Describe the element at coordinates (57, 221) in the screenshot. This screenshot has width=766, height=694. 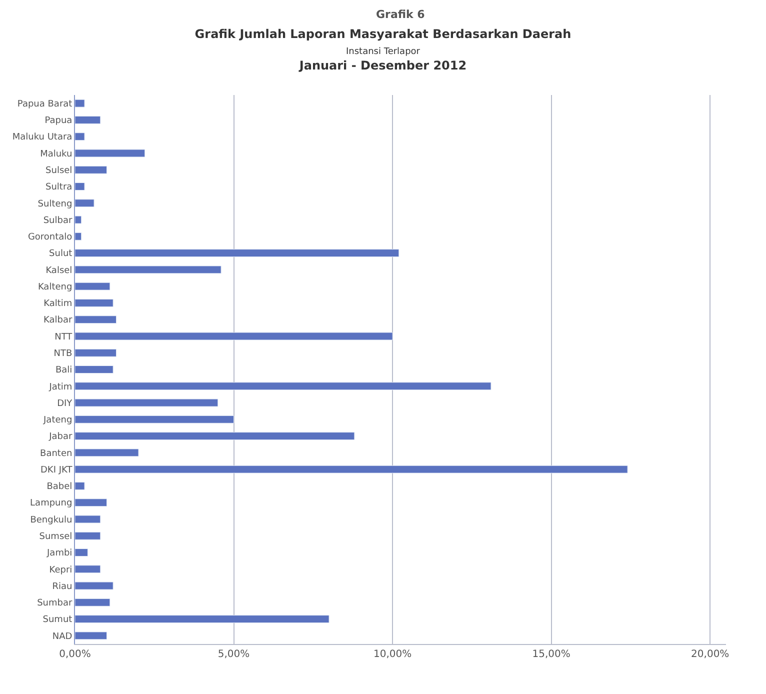
I see `y-tick-label: Sulbar` at that location.